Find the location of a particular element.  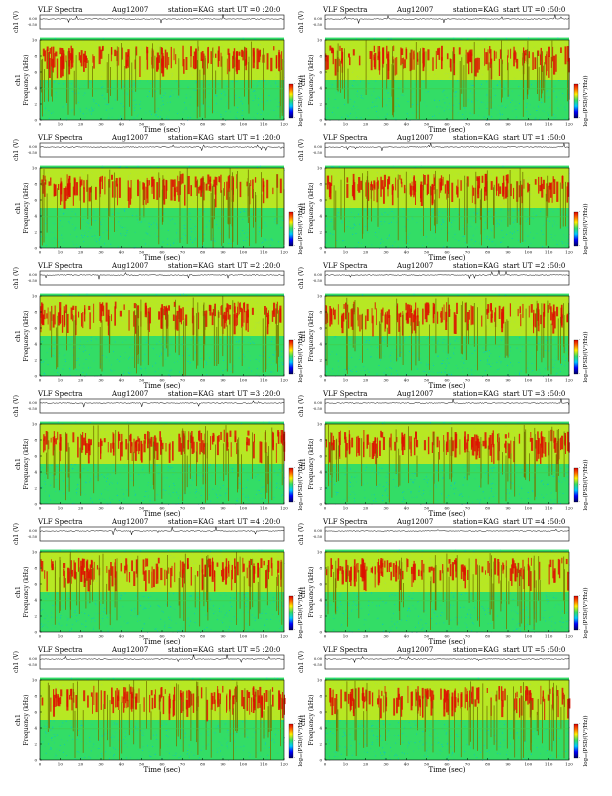

panel-date: Aug12007 is located at coordinates (414, 10).